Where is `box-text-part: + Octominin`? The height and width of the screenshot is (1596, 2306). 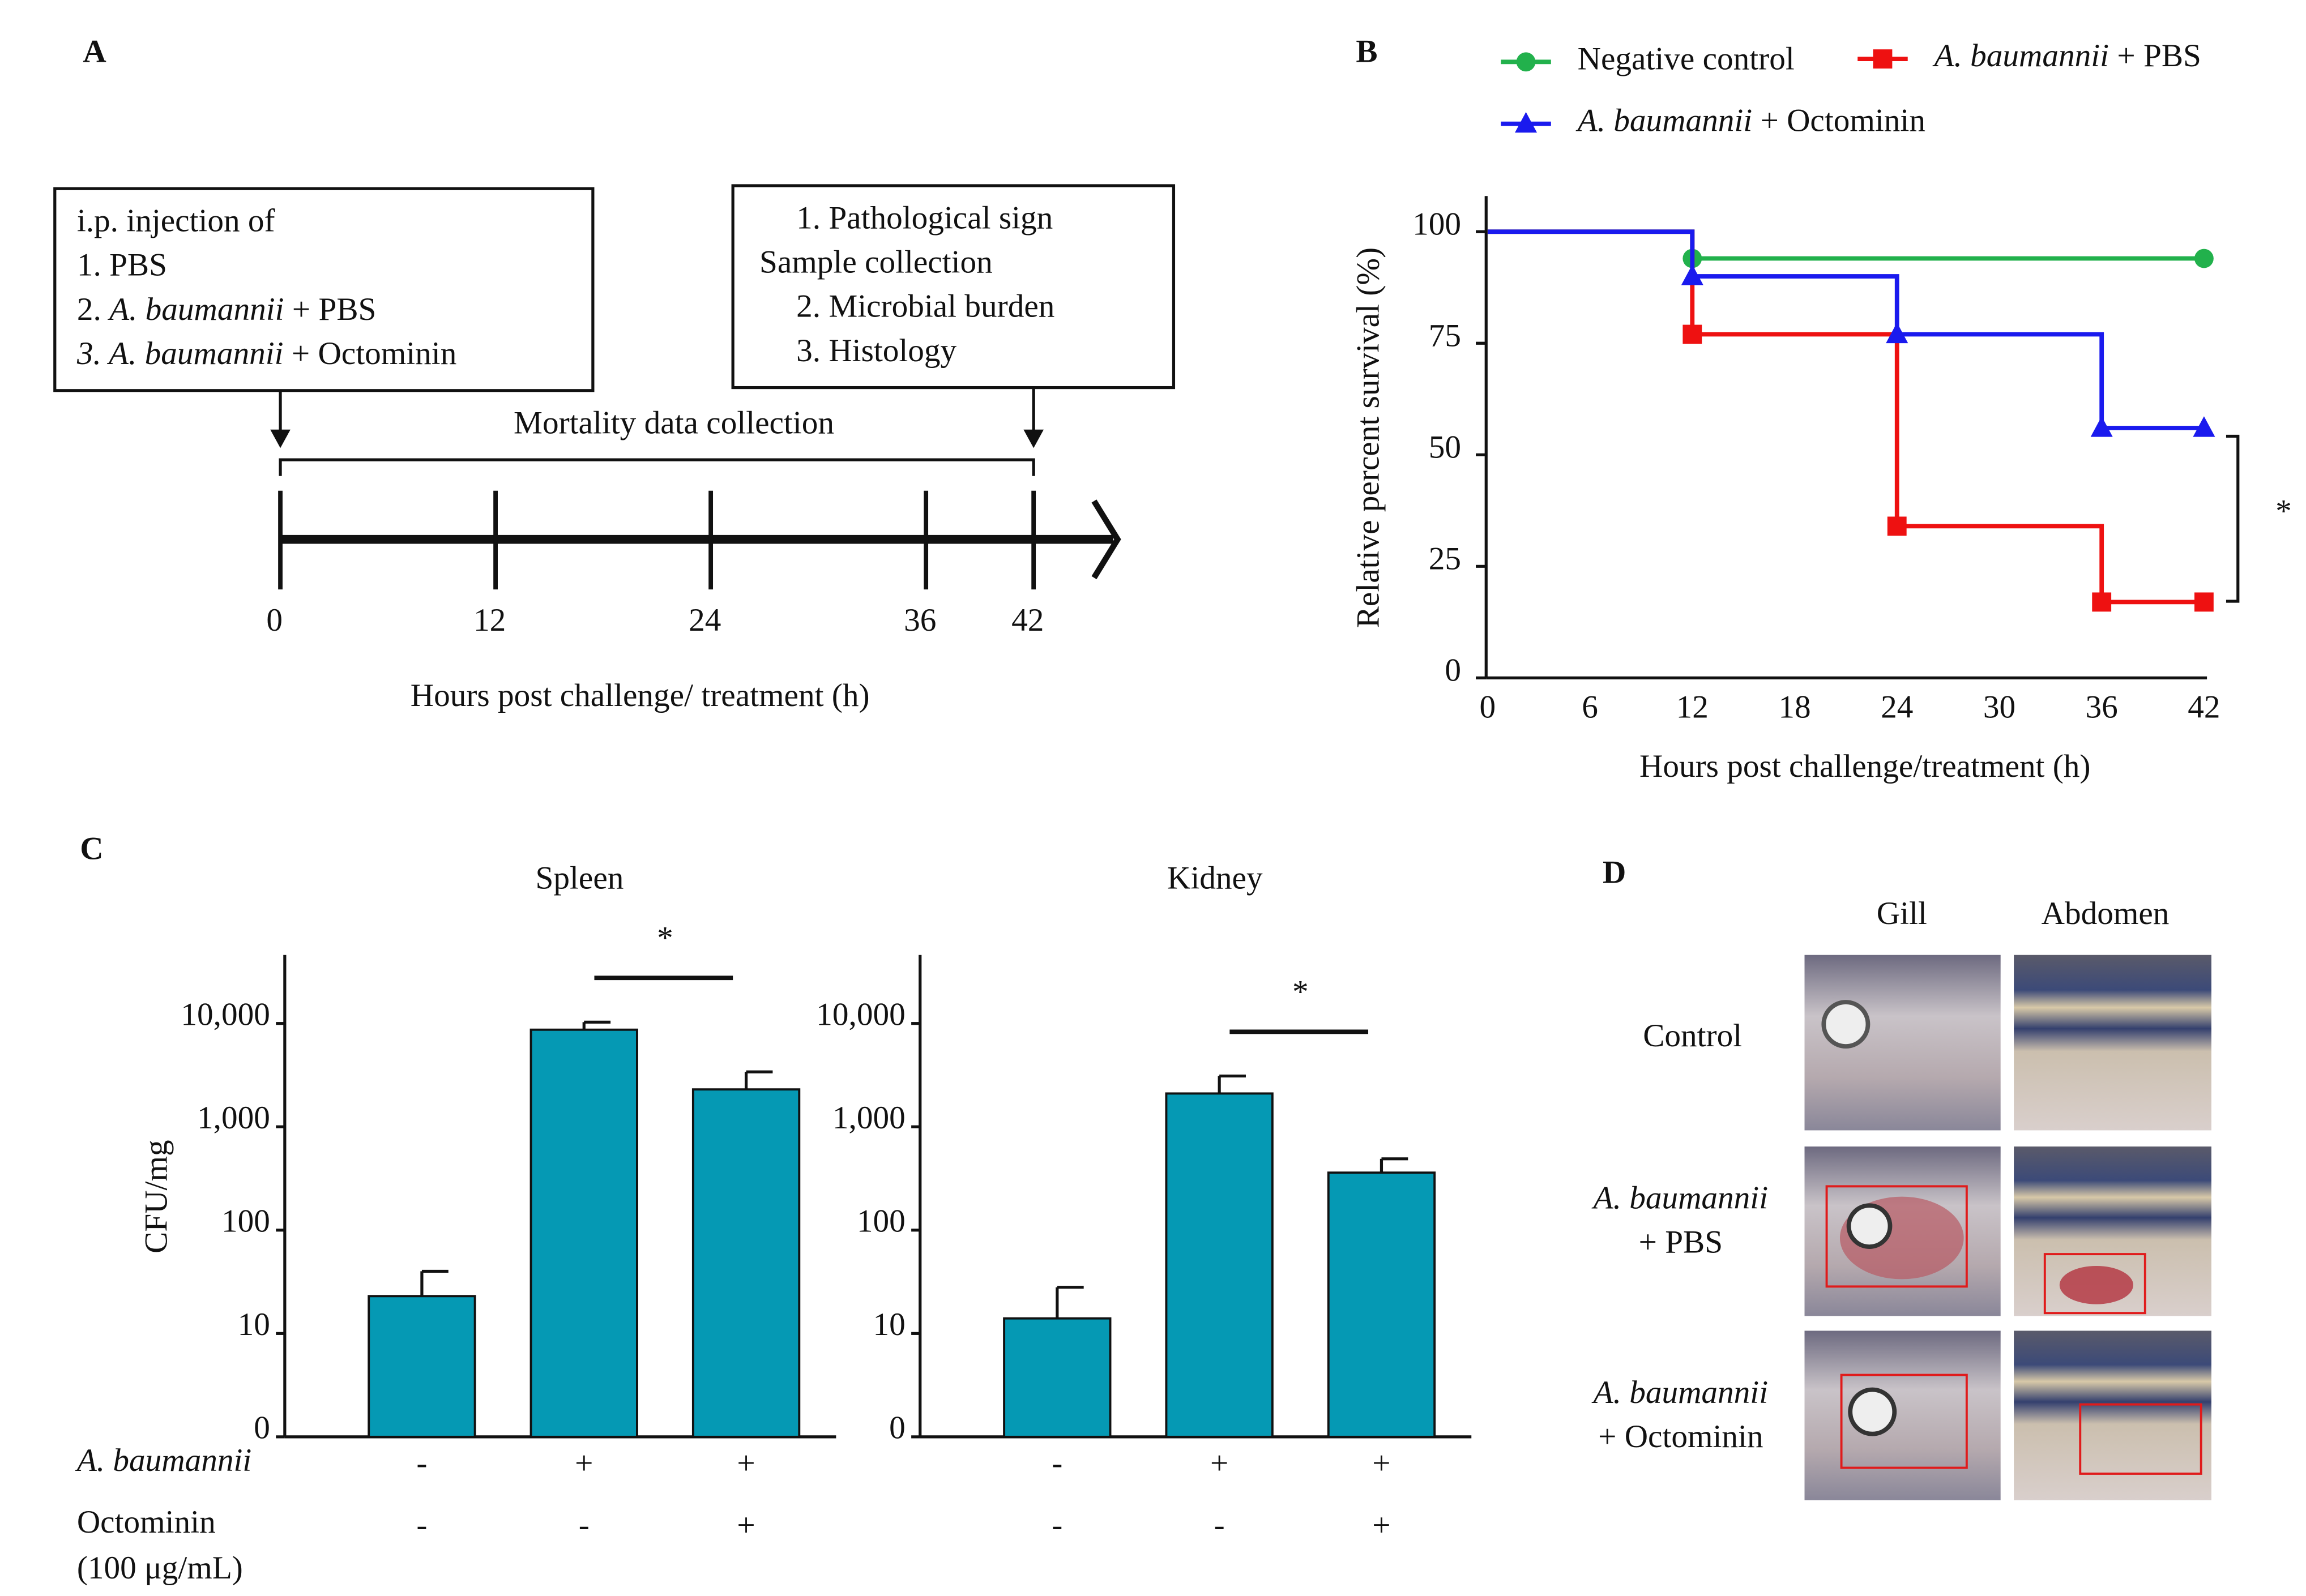
box-text-part: + Octominin is located at coordinates (370, 353).